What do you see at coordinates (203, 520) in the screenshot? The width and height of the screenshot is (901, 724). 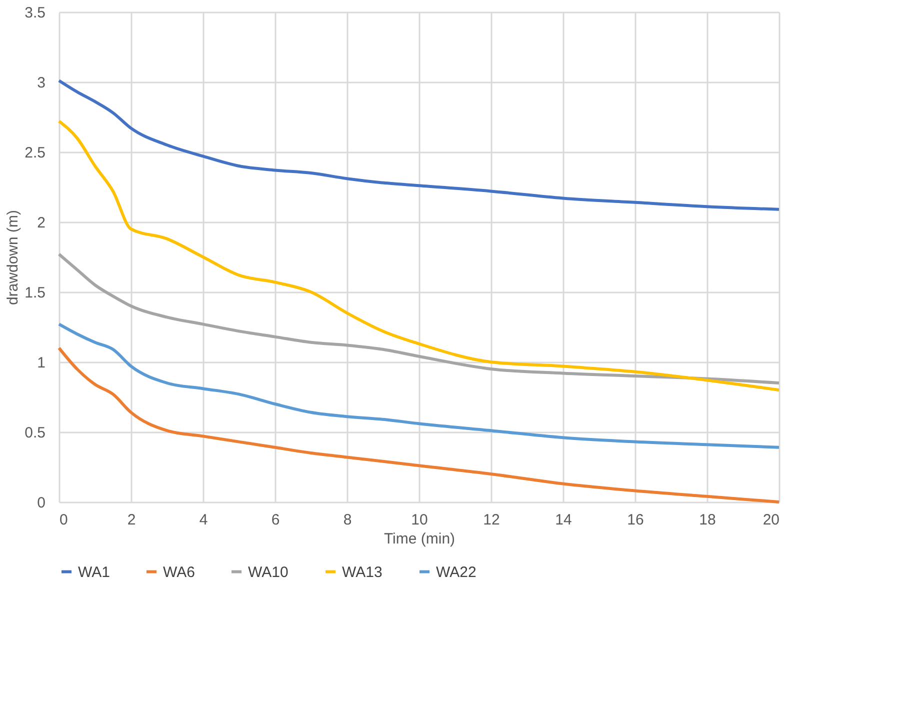 I see `x-tick-label: 4` at bounding box center [203, 520].